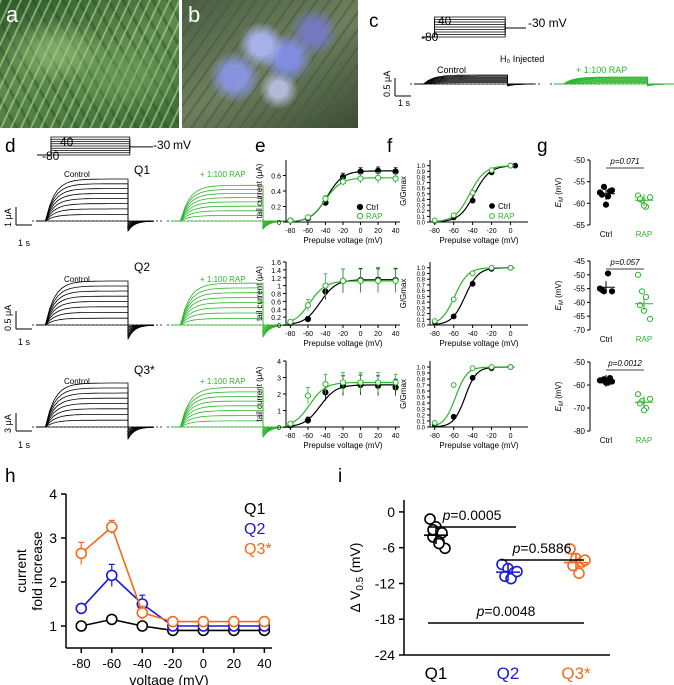 This screenshot has width=674, height=685. Describe the element at coordinates (396, 89) in the screenshot. I see `panel-c-scalebar: 0.5 μA 1 s` at that location.